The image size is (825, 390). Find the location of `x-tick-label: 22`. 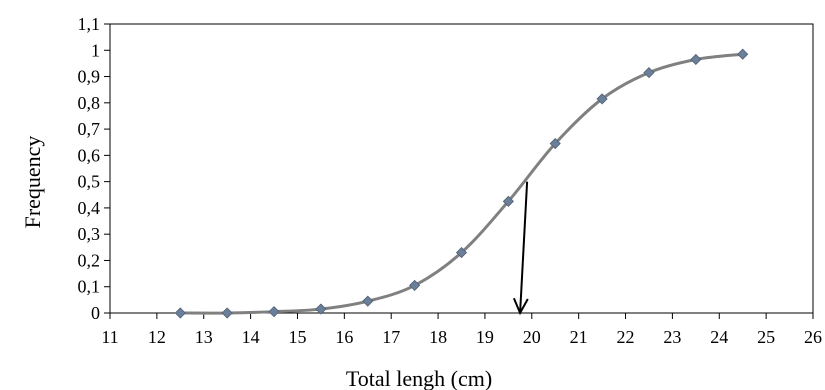

x-tick-label: 22 is located at coordinates (626, 337).